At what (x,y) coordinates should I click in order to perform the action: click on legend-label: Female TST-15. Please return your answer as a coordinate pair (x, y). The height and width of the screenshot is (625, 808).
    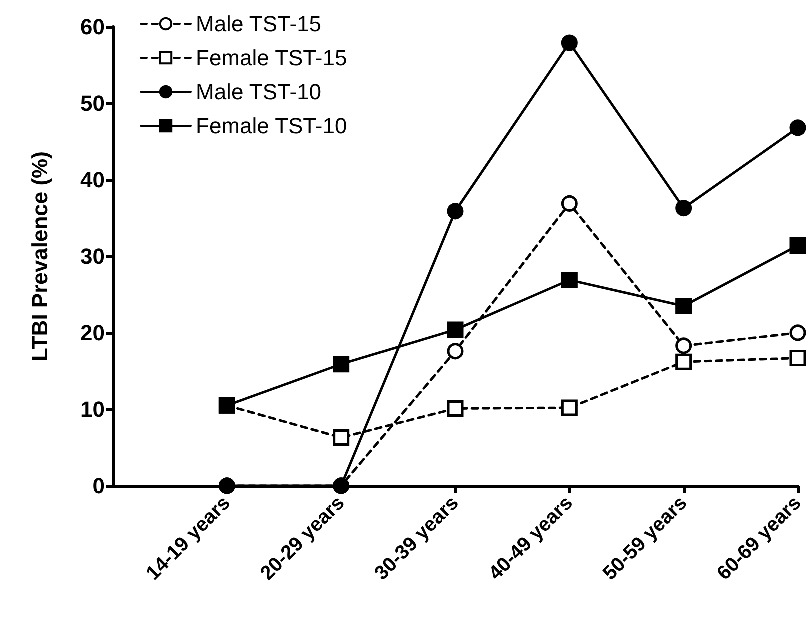
    Looking at the image, I should click on (272, 58).